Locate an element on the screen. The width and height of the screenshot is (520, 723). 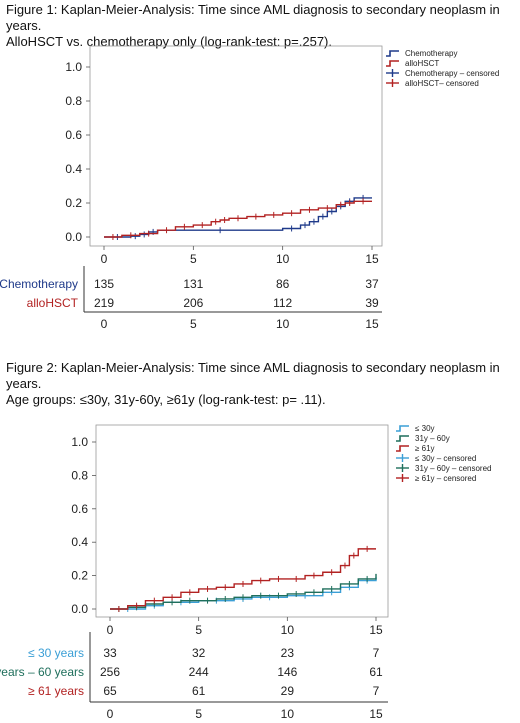
fig2-risk-time-label: 5 is located at coordinates (198, 714).